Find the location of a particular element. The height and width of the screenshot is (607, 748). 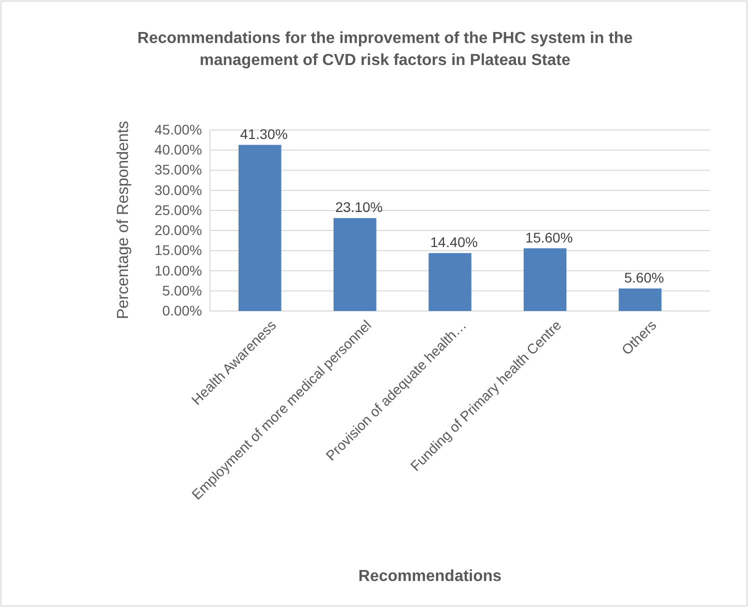

y-tick-label: 10.00% is located at coordinates (178, 270).